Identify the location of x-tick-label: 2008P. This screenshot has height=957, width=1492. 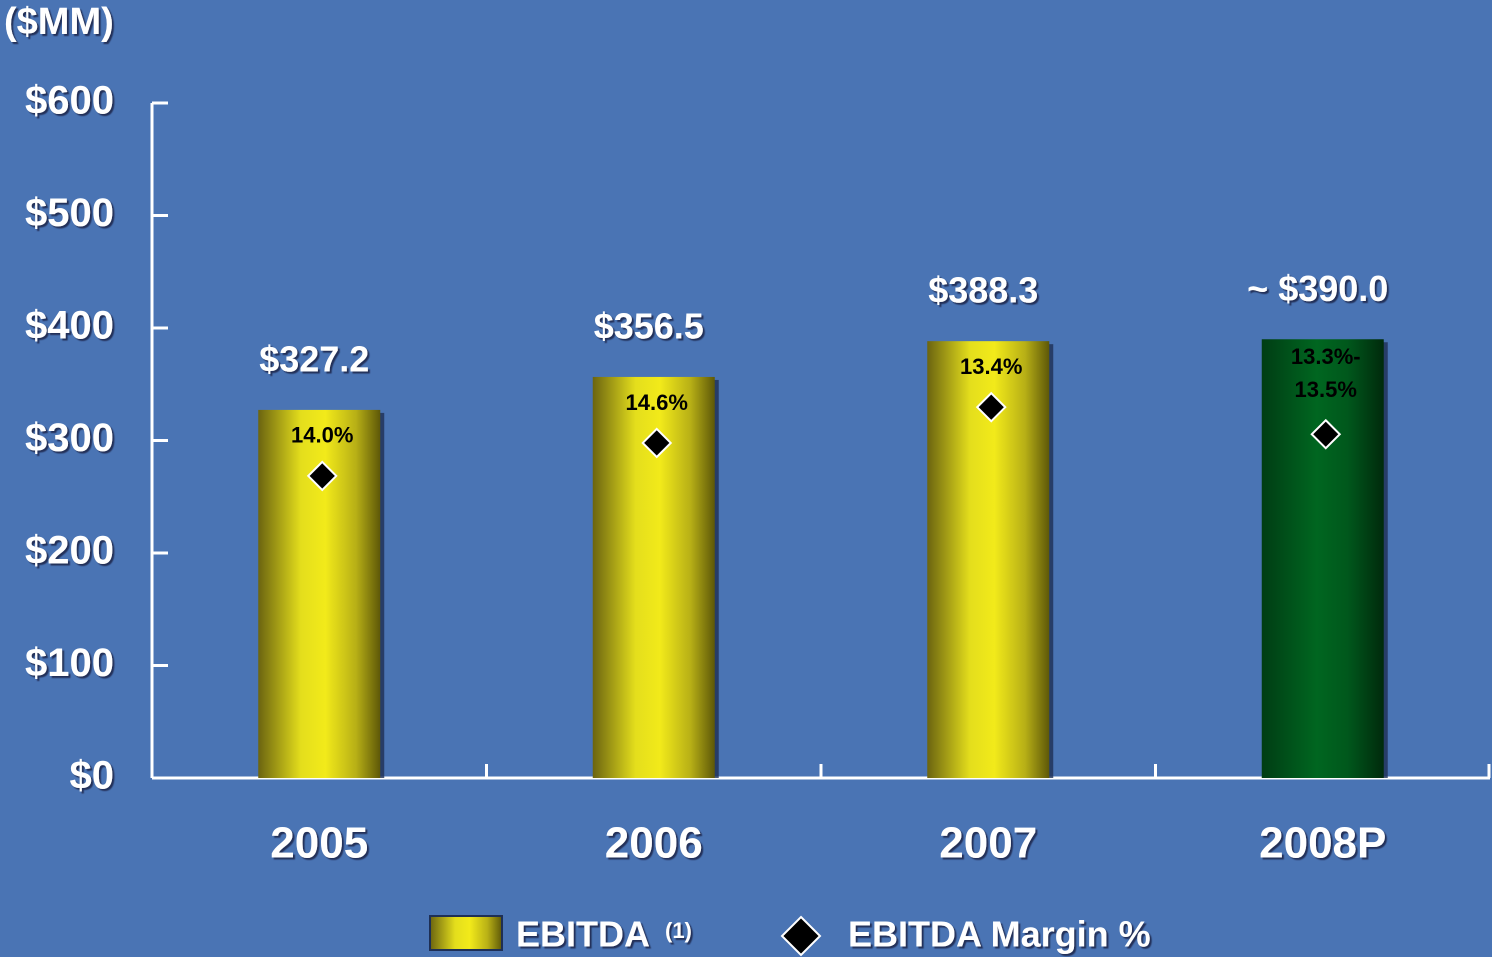
(1322, 843).